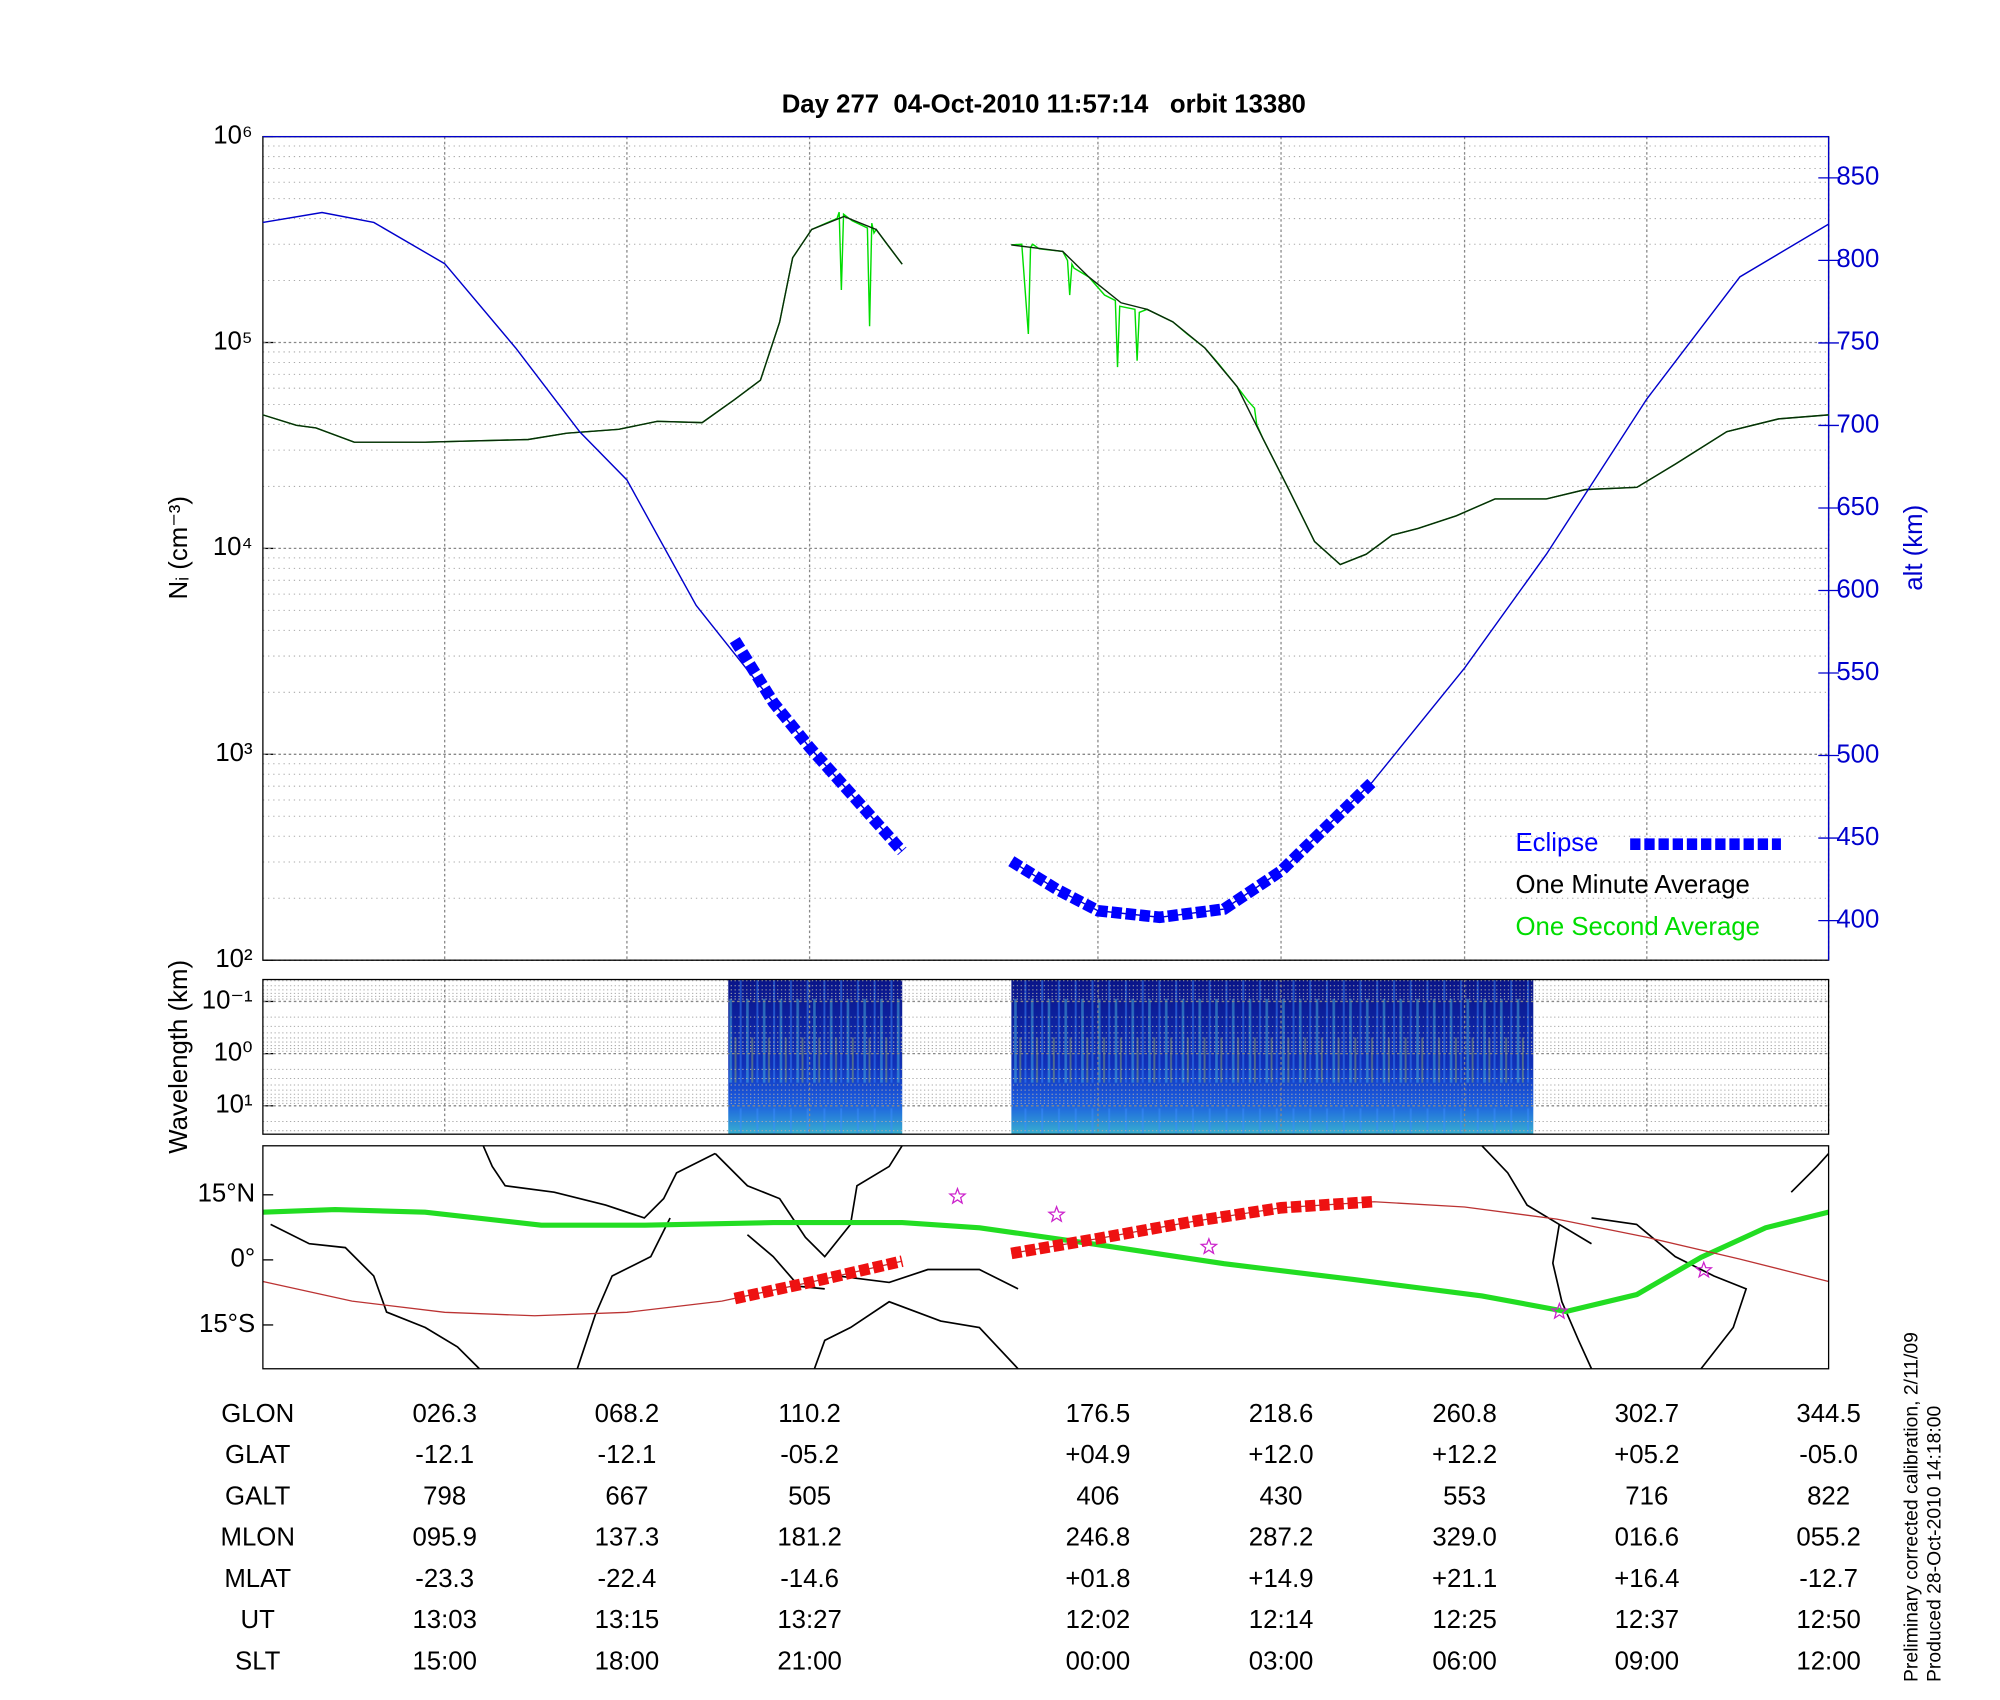  Describe the element at coordinates (257, 1414) in the screenshot. I see `row-header: GLON` at that location.